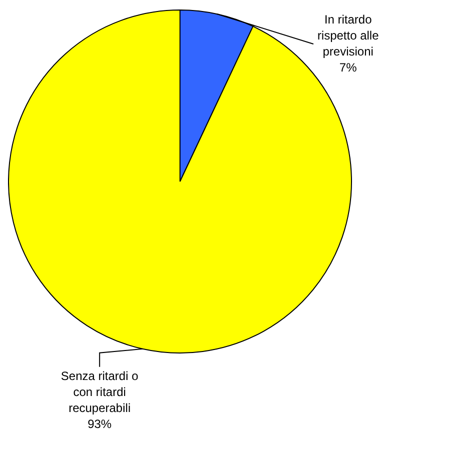 The width and height of the screenshot is (468, 454). What do you see at coordinates (99, 392) in the screenshot?
I see `slice-label: Senza ritardi o con ritardi recuperabili` at bounding box center [99, 392].